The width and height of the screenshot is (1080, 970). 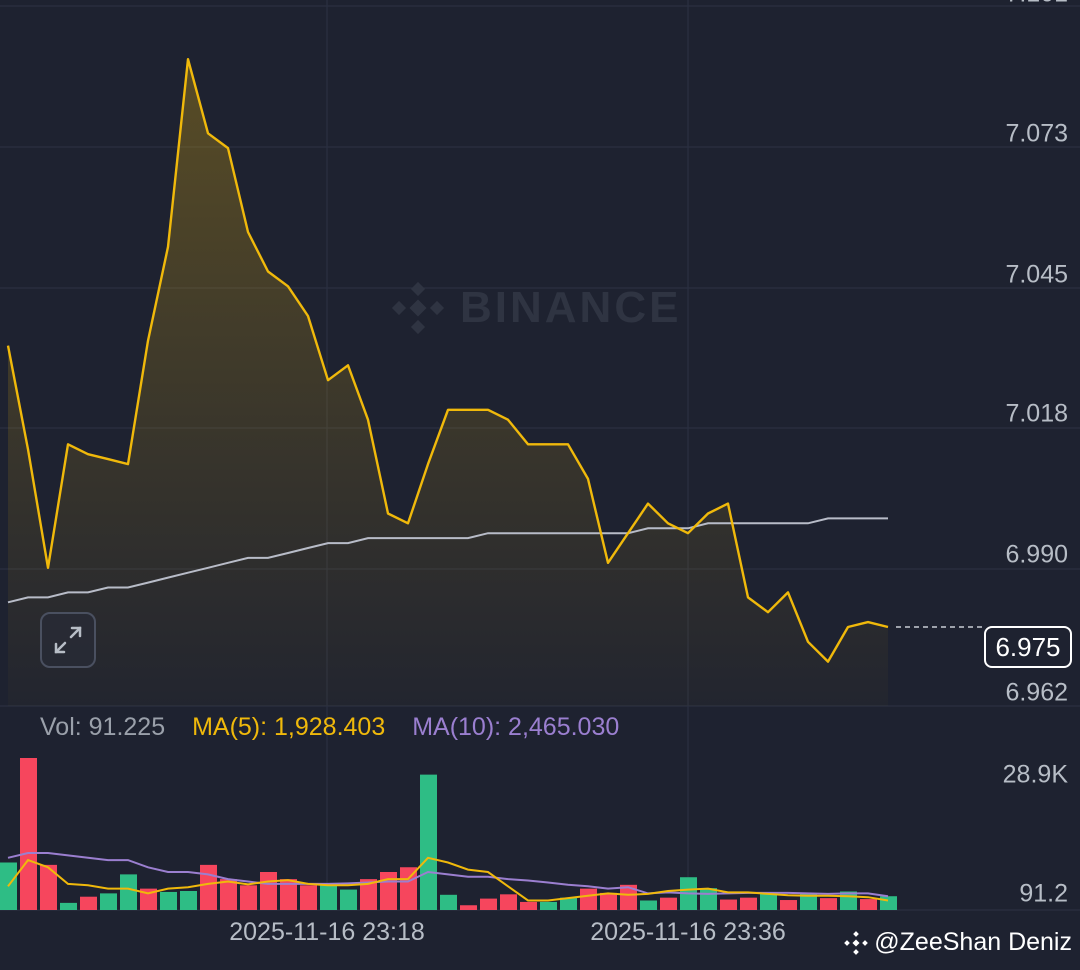 What do you see at coordinates (571, 307) in the screenshot?
I see `watermark-text: BINANCE` at bounding box center [571, 307].